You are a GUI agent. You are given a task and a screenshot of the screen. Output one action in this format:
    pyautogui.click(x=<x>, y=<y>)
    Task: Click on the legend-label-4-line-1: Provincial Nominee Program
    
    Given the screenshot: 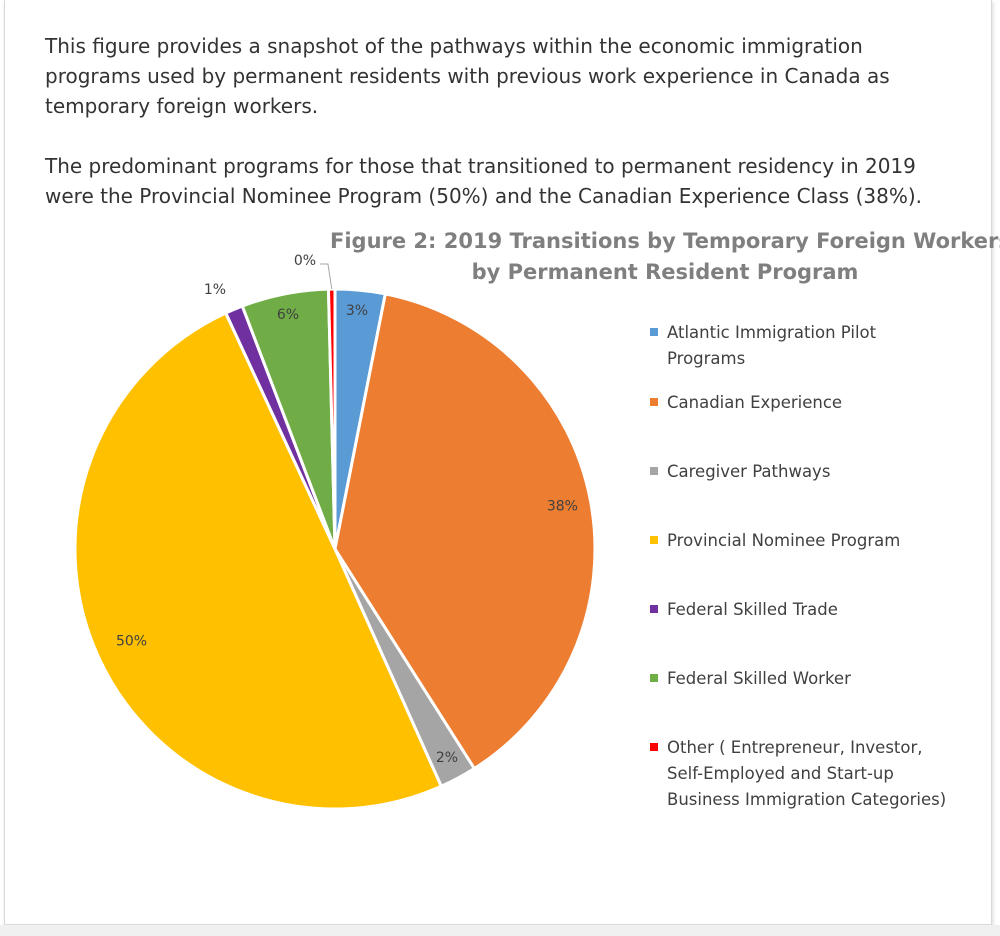 What is the action you would take?
    pyautogui.click(x=784, y=540)
    